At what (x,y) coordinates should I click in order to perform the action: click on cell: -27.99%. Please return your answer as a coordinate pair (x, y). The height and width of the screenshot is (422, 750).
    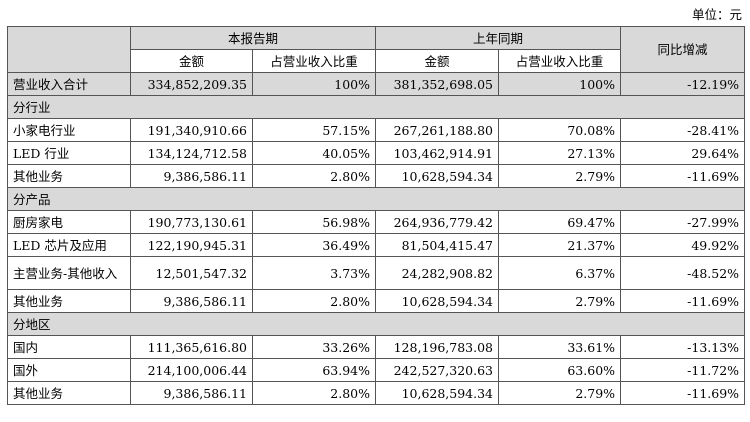
    Looking at the image, I should click on (683, 222).